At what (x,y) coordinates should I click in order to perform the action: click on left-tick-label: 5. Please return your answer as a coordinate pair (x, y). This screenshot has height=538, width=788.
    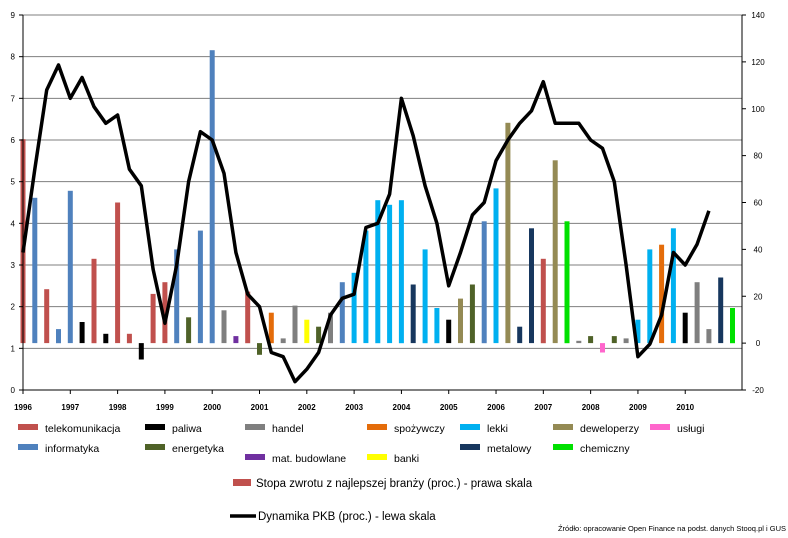
    Looking at the image, I should click on (13, 182).